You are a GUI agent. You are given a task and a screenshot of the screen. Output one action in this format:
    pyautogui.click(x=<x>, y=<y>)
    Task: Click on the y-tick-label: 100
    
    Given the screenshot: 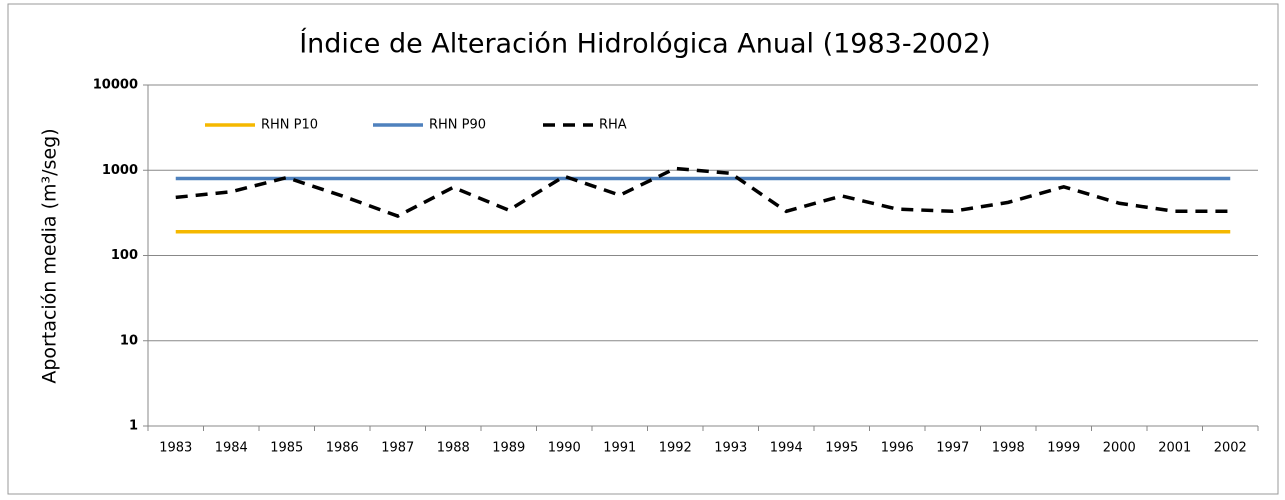 What is the action you would take?
    pyautogui.click(x=124, y=255)
    